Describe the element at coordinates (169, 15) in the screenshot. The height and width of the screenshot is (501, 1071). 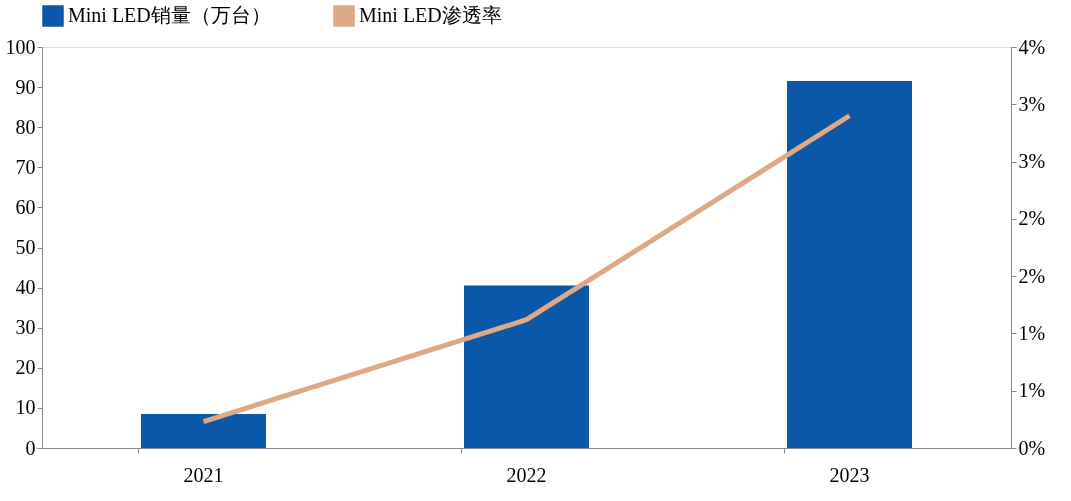
I see `legend-label: Mini LED销量（万台）` at that location.